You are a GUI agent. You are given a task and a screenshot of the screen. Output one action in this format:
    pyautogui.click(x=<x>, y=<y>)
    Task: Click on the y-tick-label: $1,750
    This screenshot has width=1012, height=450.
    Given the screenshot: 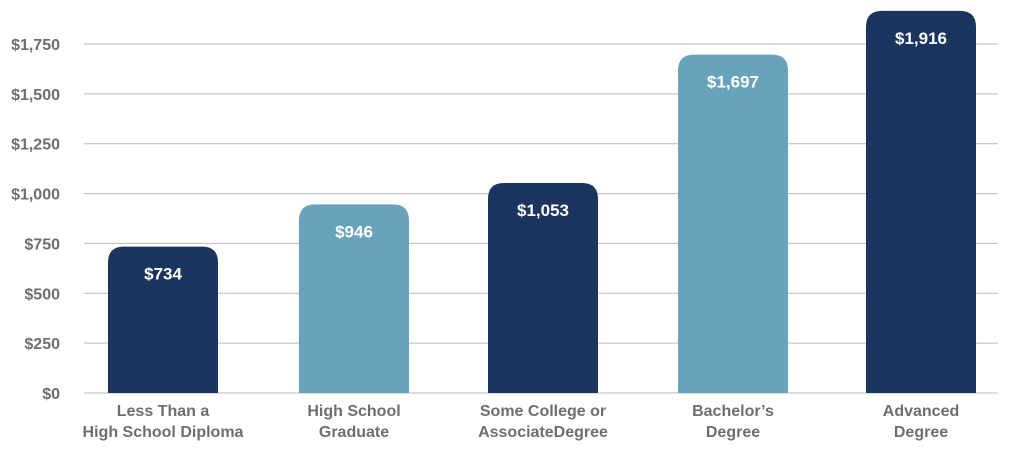 What is the action you would take?
    pyautogui.click(x=35, y=45)
    